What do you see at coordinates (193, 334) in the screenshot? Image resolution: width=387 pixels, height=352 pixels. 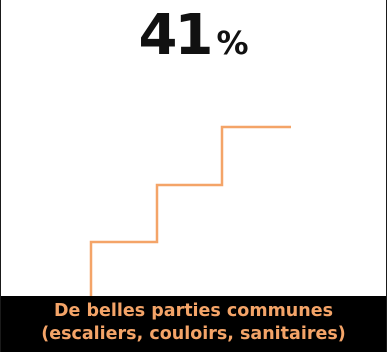 I see `caption-line-2: (escaliers, couloirs, sanitaires)` at bounding box center [193, 334].